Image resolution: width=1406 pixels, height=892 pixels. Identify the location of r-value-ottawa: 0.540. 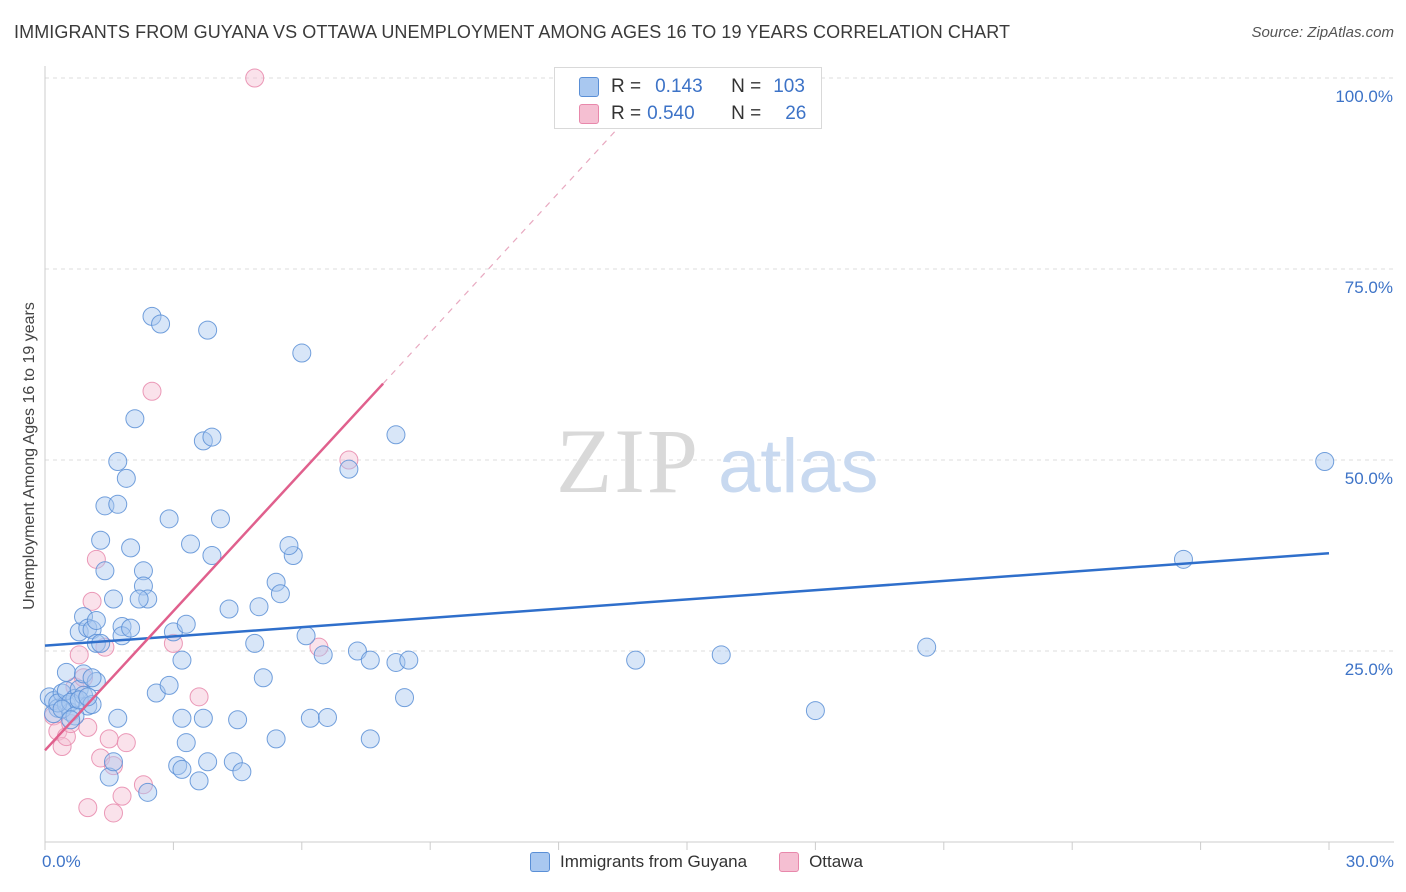
(671, 113).